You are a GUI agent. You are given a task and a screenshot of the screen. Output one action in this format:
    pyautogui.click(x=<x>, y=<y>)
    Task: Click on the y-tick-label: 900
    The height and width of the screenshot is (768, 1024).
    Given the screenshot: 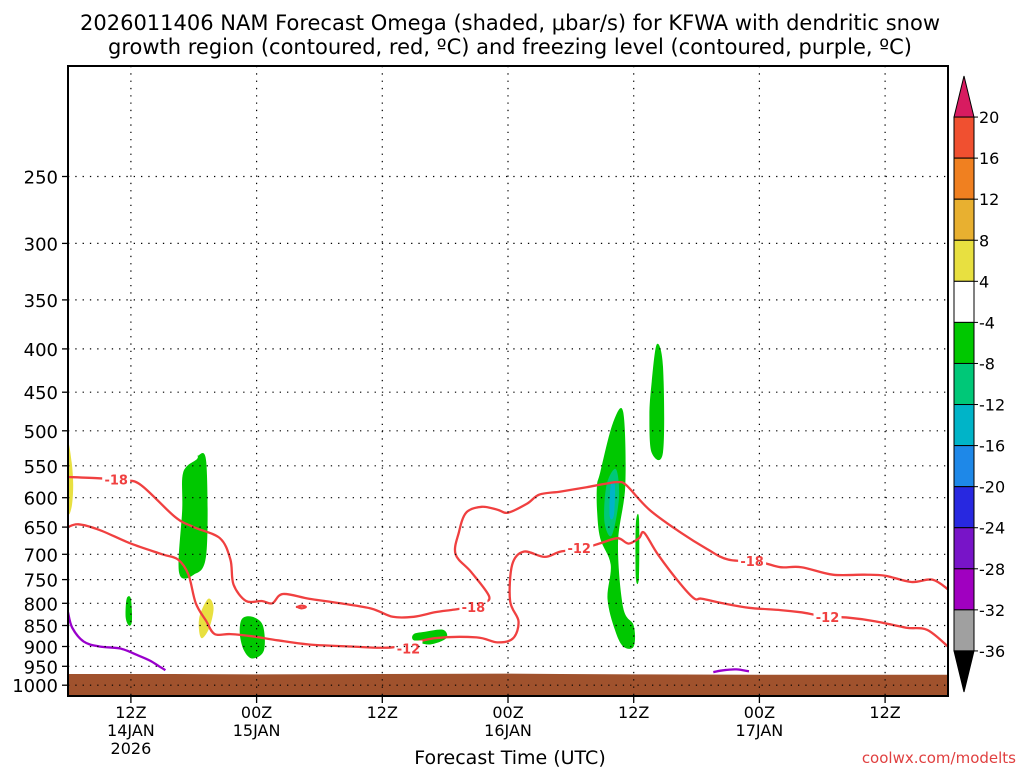 What is the action you would take?
    pyautogui.click(x=41, y=648)
    